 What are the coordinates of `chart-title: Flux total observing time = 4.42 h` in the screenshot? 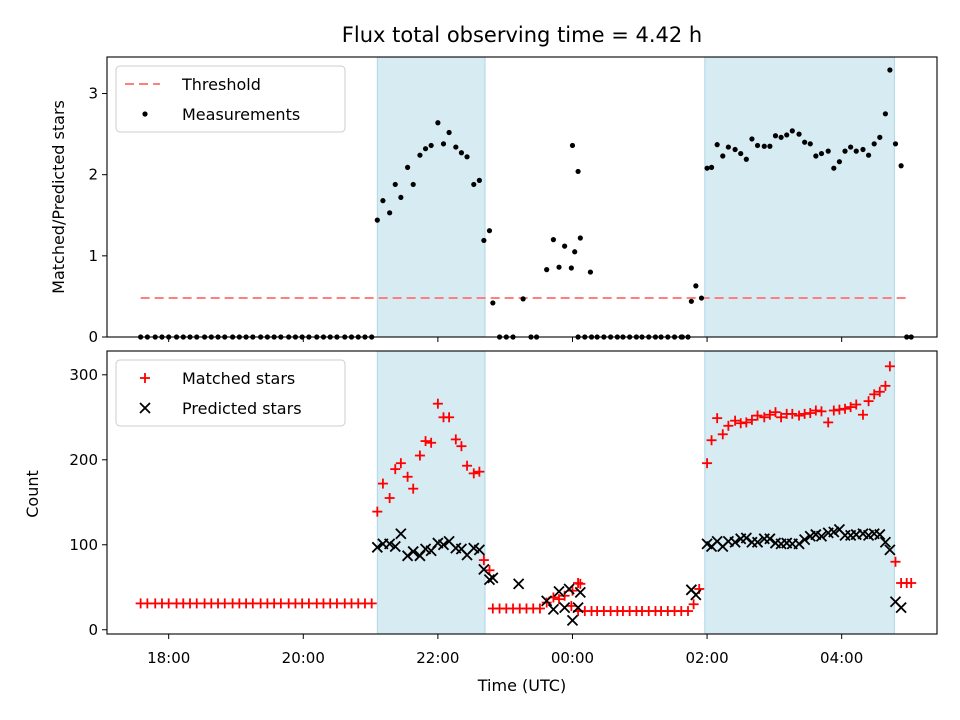 It's located at (522, 35).